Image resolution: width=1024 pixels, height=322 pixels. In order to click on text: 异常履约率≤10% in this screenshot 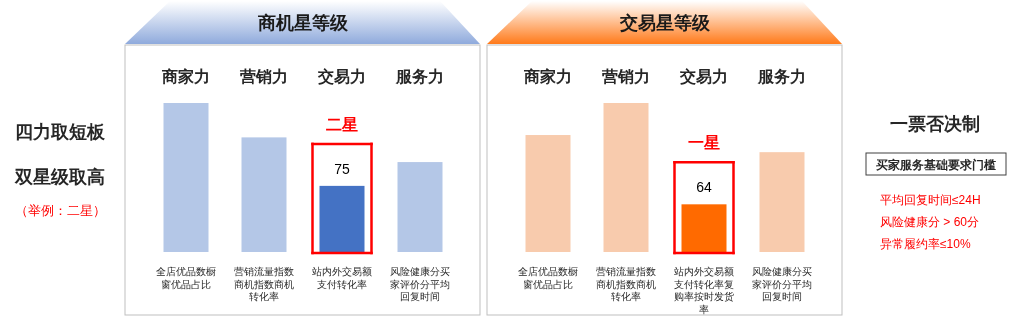, I will do `click(925, 244)`.